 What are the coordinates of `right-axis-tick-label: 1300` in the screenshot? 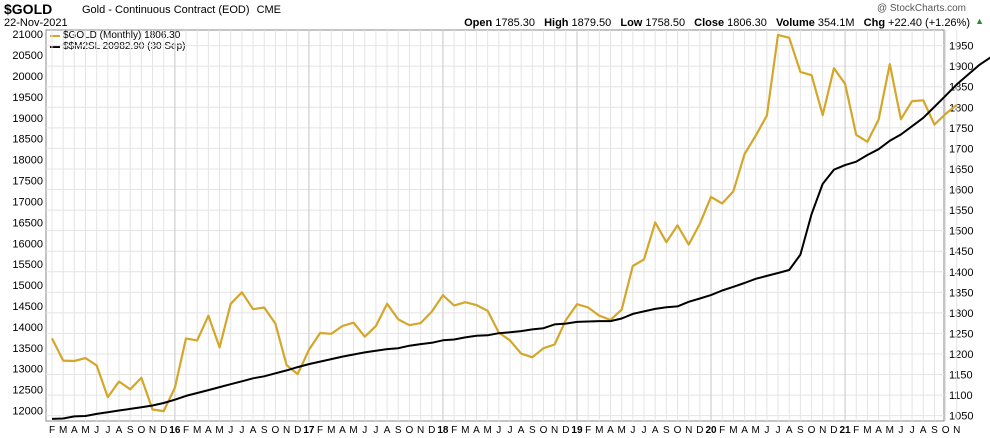 It's located at (961, 314).